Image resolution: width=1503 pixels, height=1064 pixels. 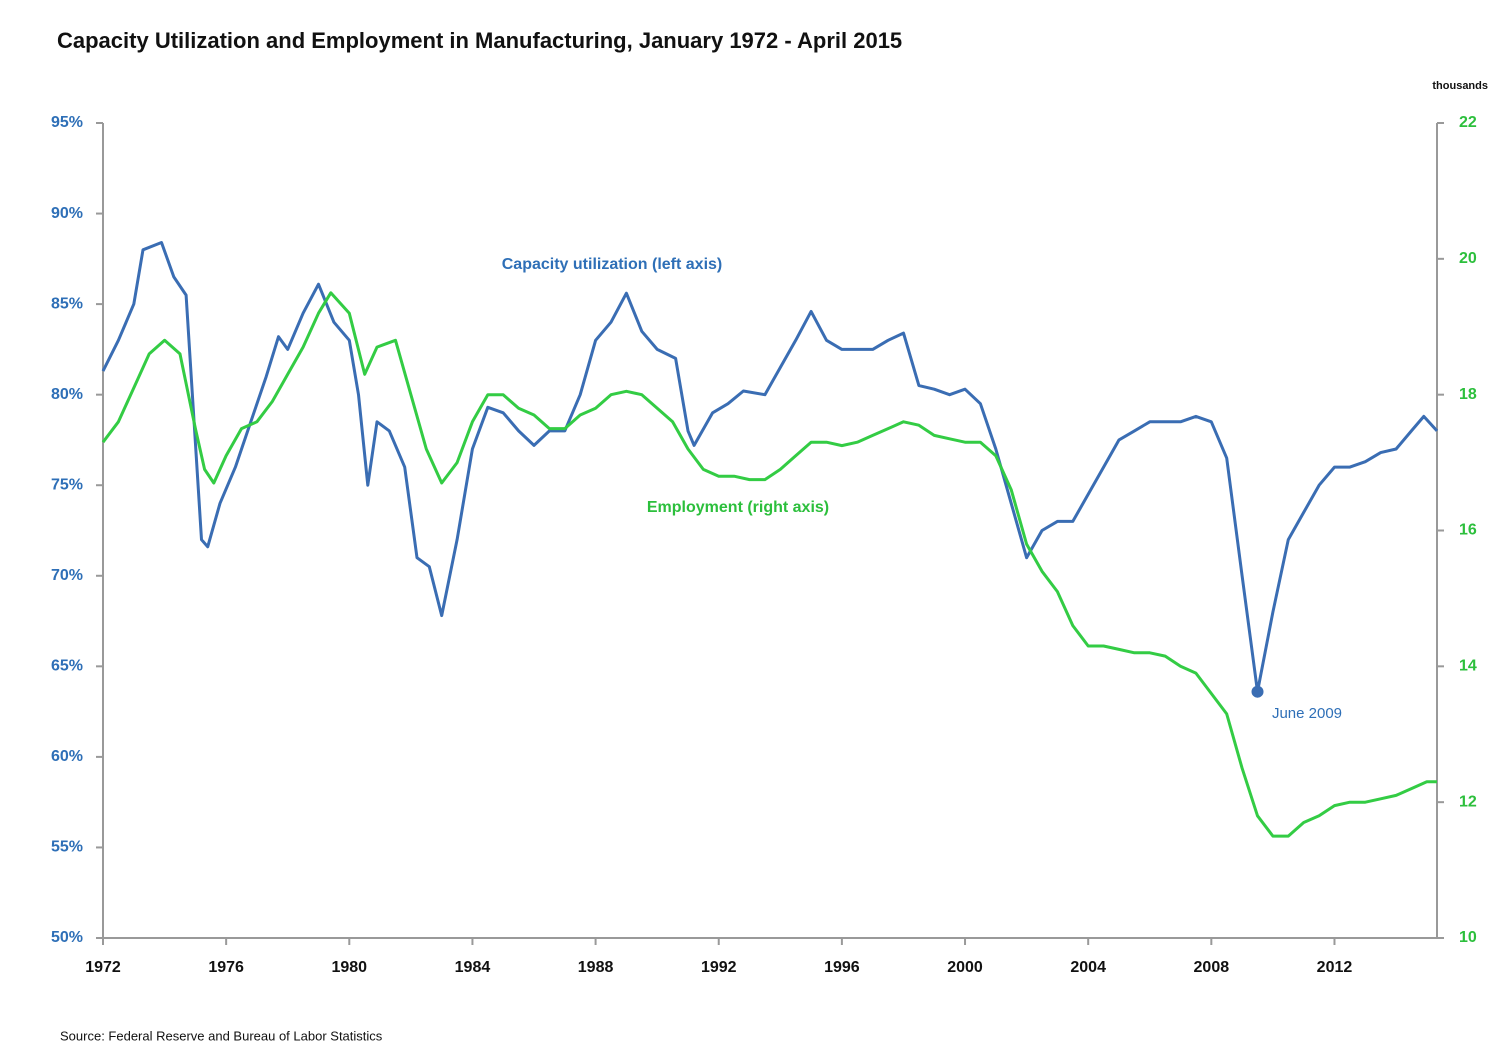 What do you see at coordinates (738, 507) in the screenshot?
I see `series-annotation: Employment (right axis)` at bounding box center [738, 507].